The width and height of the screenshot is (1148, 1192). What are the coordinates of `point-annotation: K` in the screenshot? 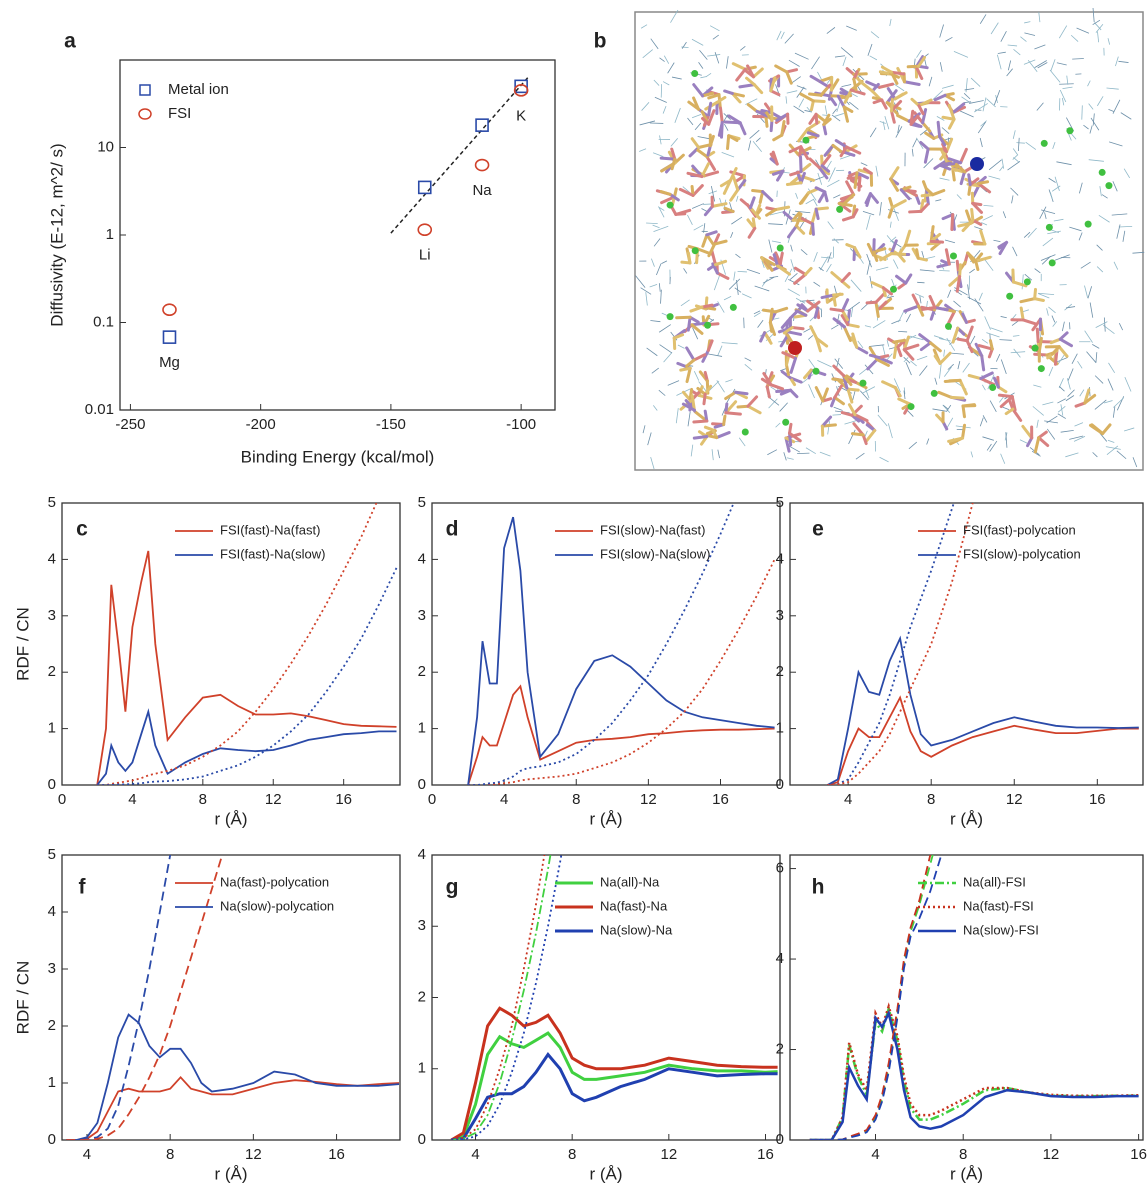 It's located at (521, 115).